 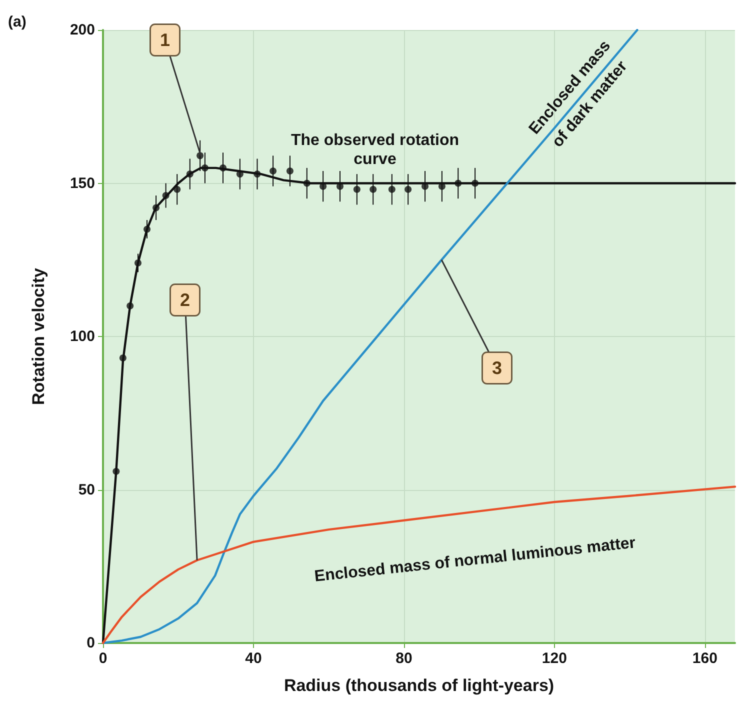 I want to click on y-axis-title: Rotation velocity, so click(x=38, y=336).